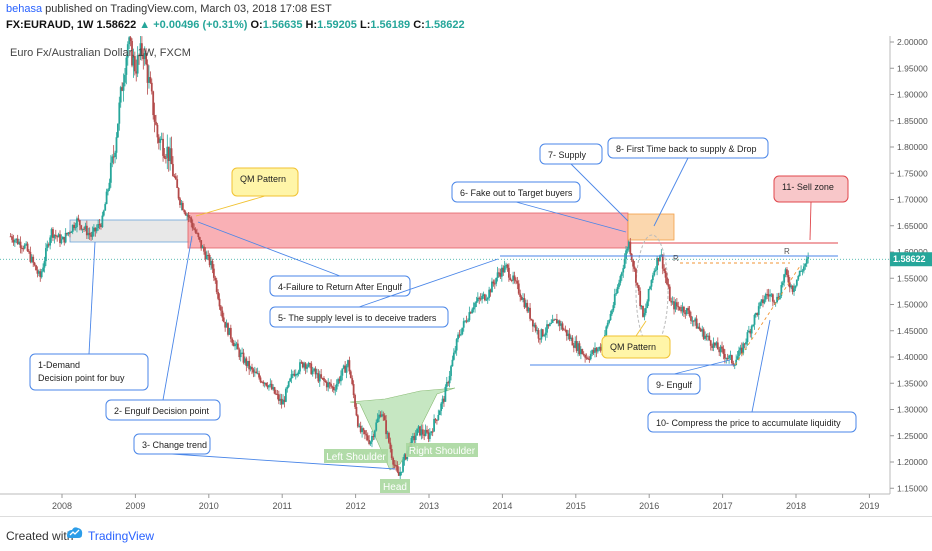 The image size is (932, 551). I want to click on callout-5-pointer, so click(428, 283).